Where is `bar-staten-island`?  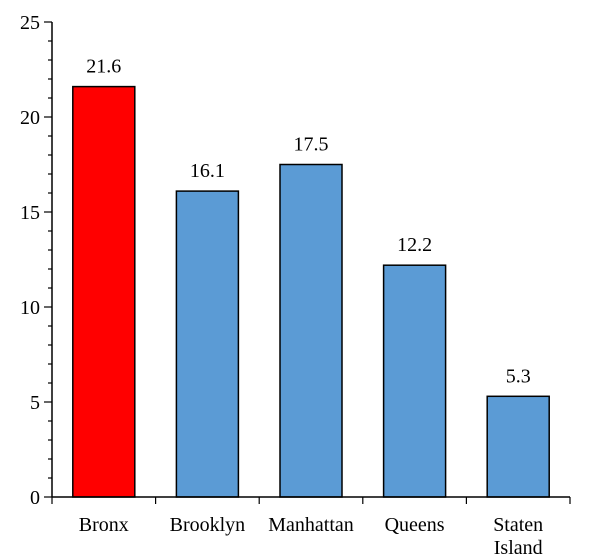 bar-staten-island is located at coordinates (518, 446).